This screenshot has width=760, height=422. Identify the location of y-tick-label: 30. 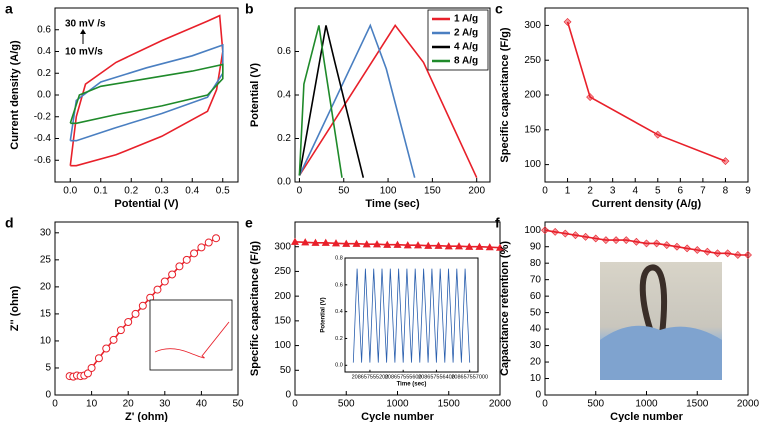
(46, 232).